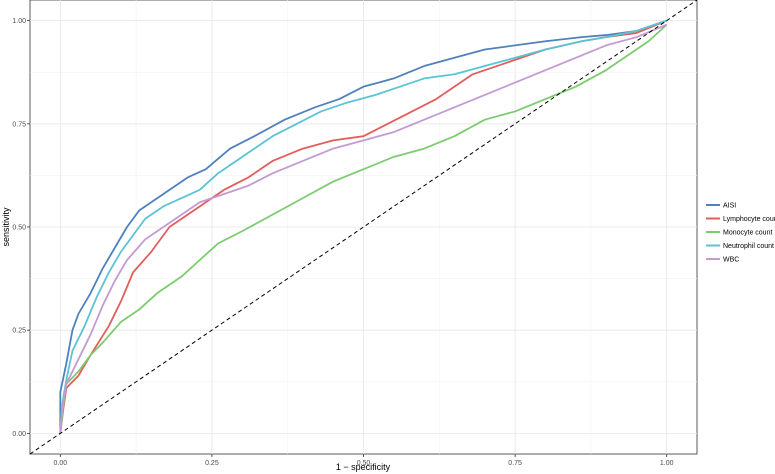 This screenshot has height=474, width=775. I want to click on legend-label-aisi: AISI, so click(729, 206).